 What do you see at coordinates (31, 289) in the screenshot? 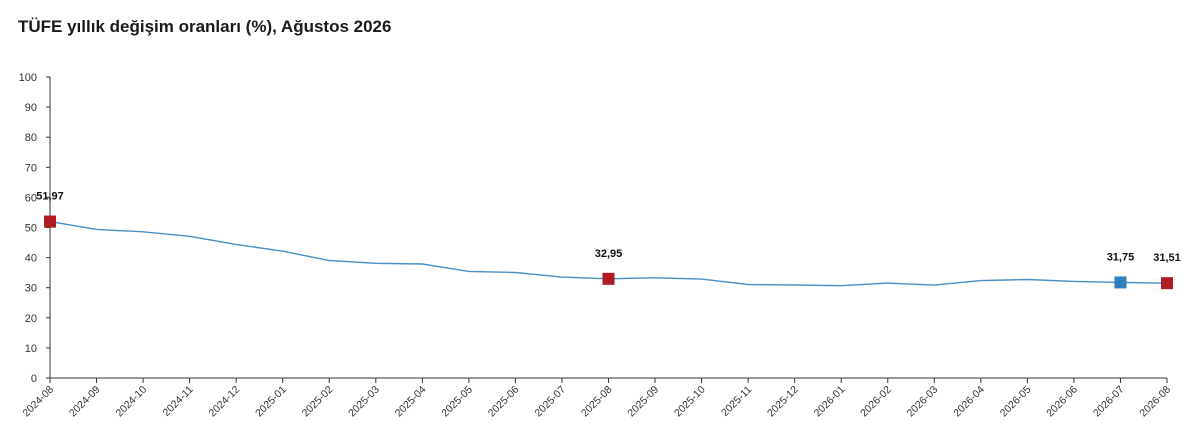
I see `y-tick-label: 30` at bounding box center [31, 289].